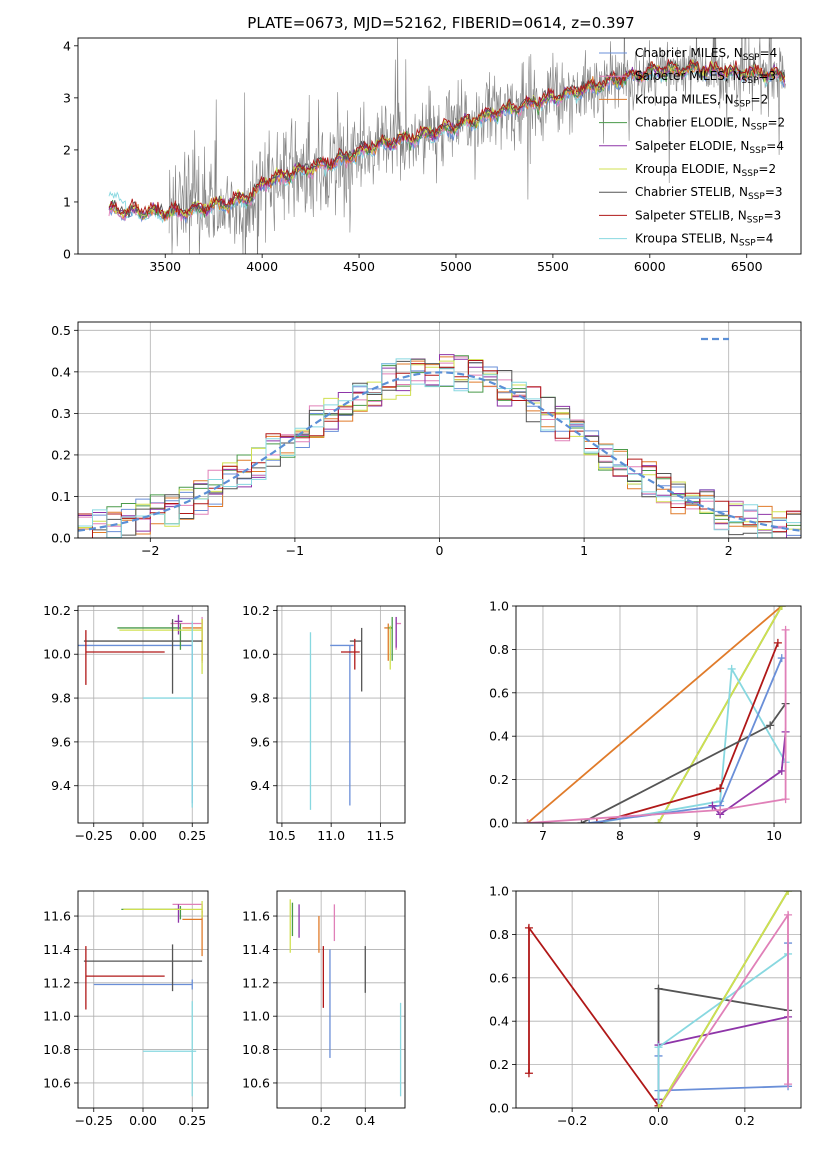 This screenshot has width=819, height=1170. I want to click on chart-mass_vs_ebv: 0.2 0.4 10.6 10.8 11.0 11.2 11.4 11.6, so click(324, 1009).